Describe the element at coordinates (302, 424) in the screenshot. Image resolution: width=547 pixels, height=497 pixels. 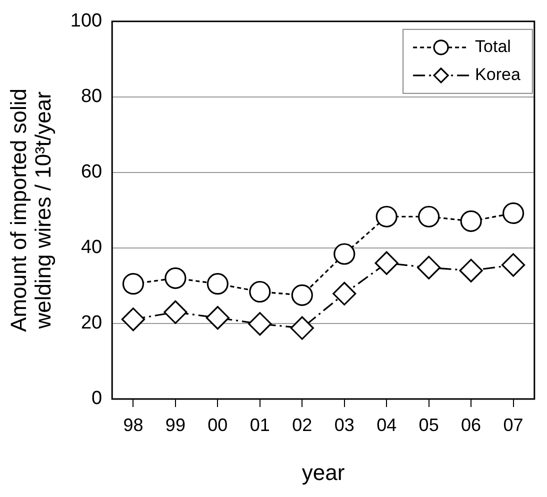
I see `x-tick-label: 02` at that location.